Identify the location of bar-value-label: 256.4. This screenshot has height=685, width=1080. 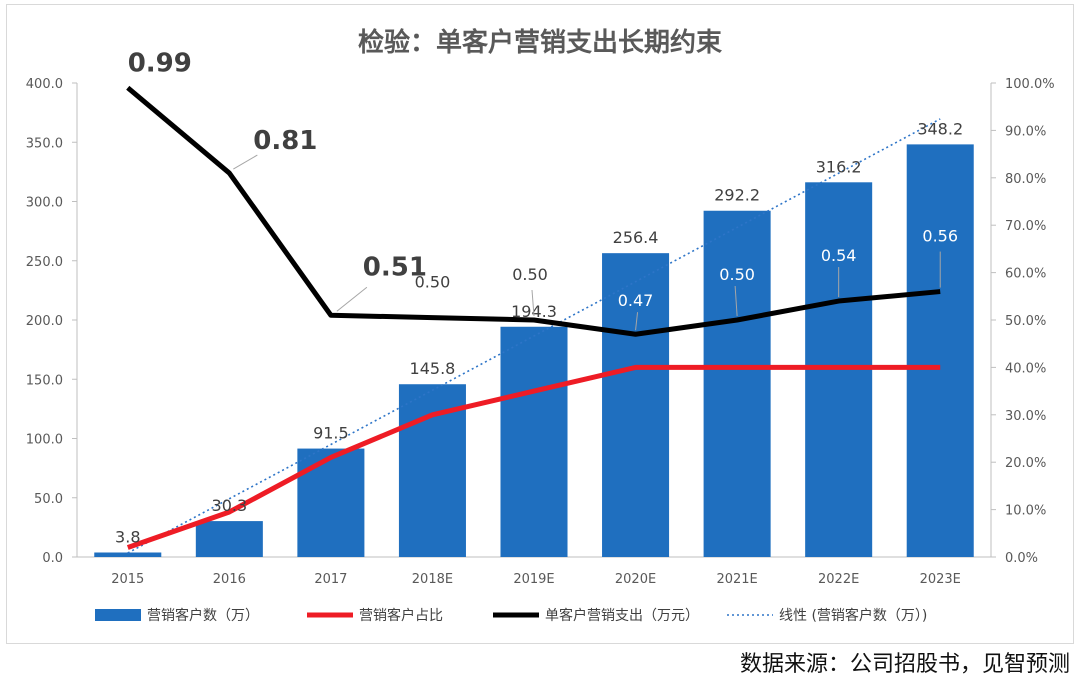
(636, 237).